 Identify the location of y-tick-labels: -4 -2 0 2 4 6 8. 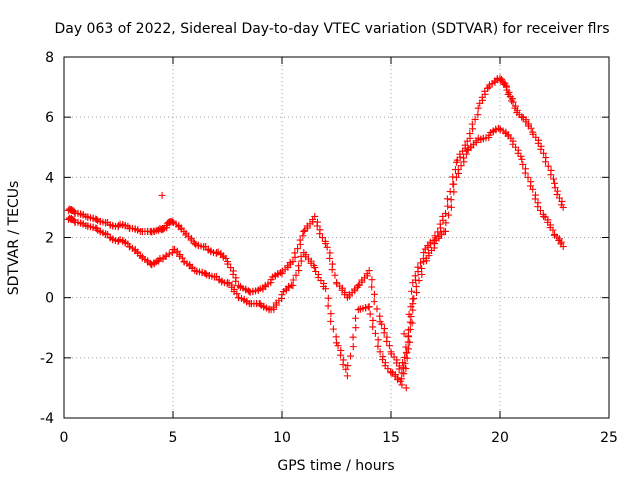
(47, 238).